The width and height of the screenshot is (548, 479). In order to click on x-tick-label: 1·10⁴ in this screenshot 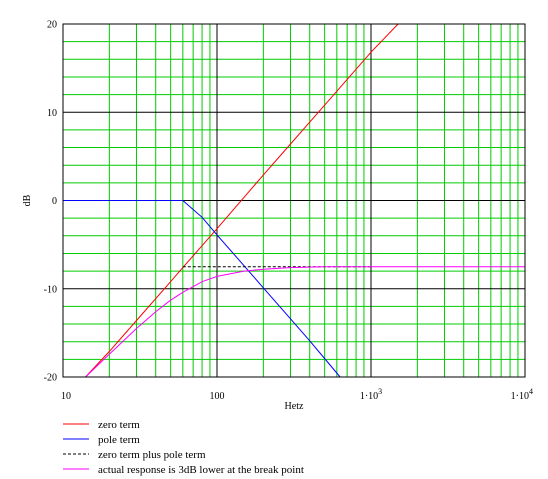, I will do `click(522, 394)`.